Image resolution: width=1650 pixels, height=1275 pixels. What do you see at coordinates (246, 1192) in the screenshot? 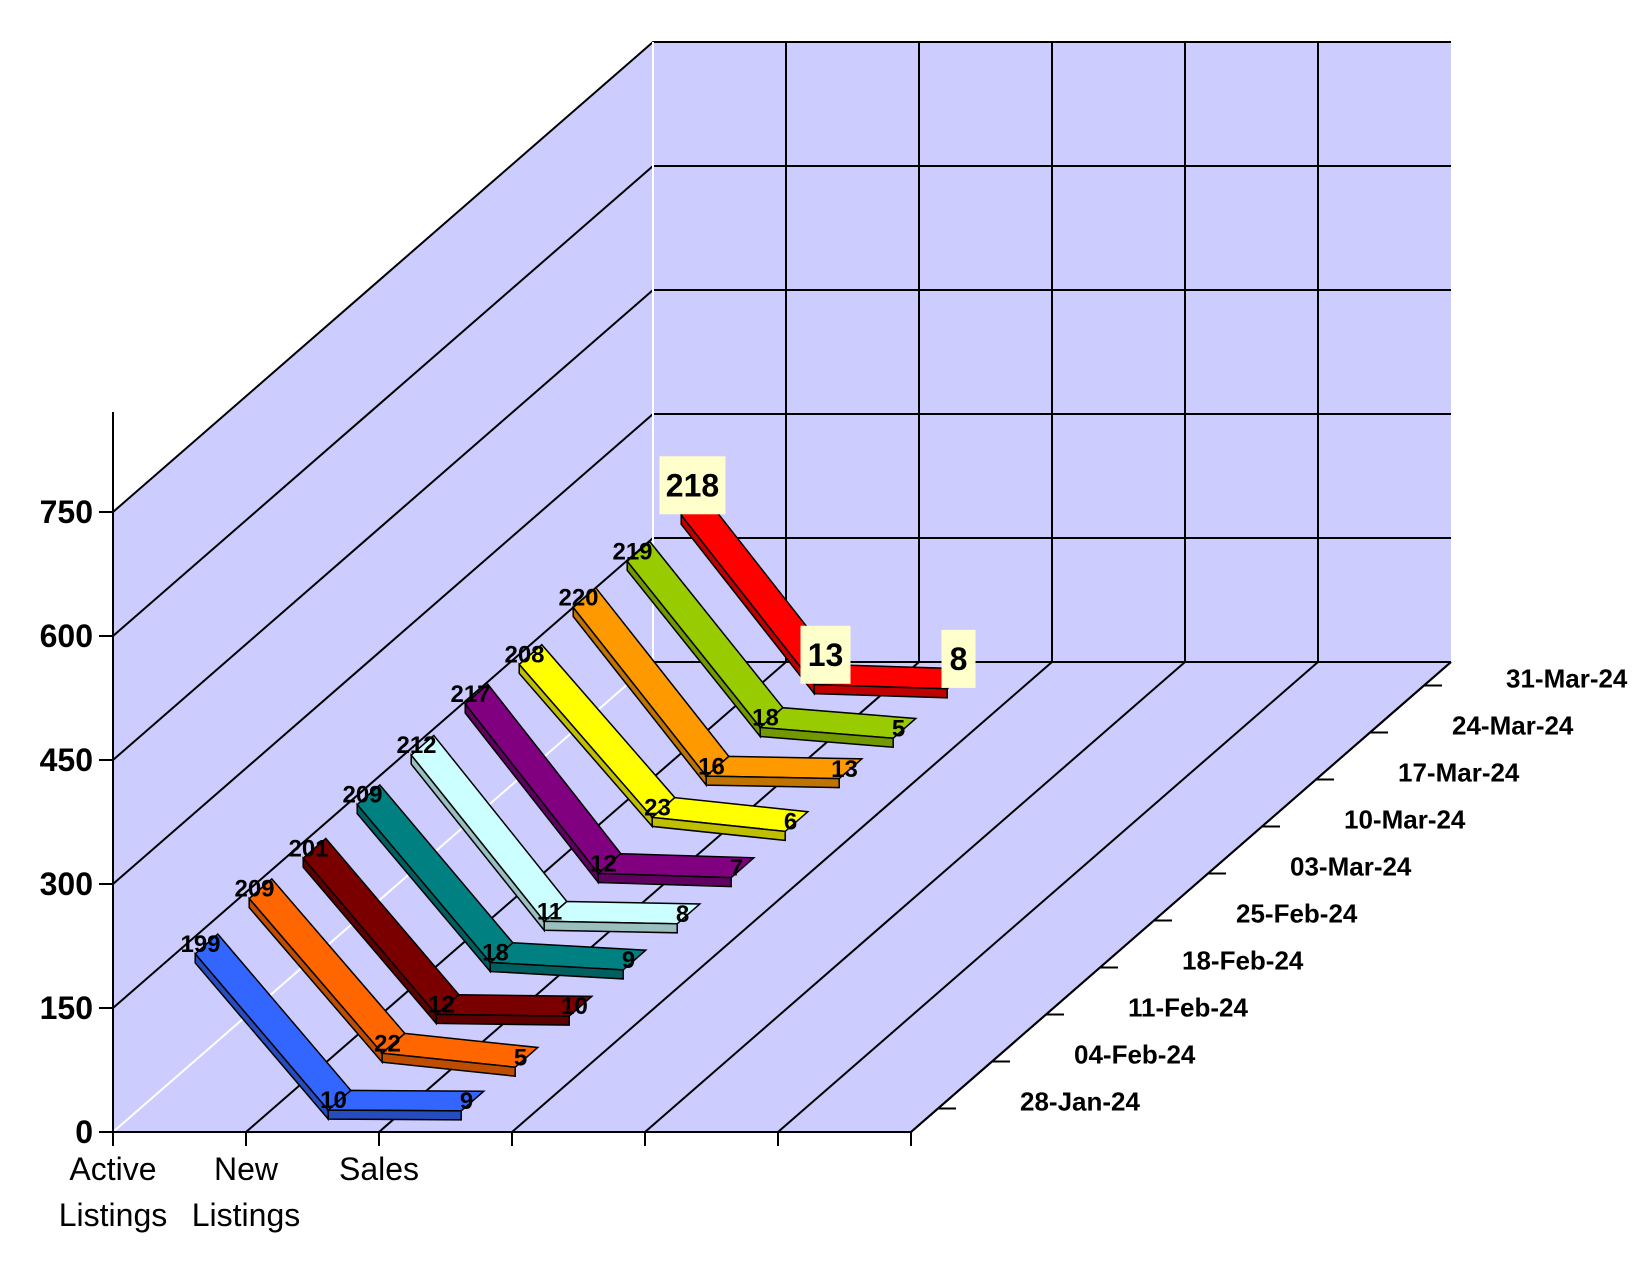
I see `category-label: New Listings` at bounding box center [246, 1192].